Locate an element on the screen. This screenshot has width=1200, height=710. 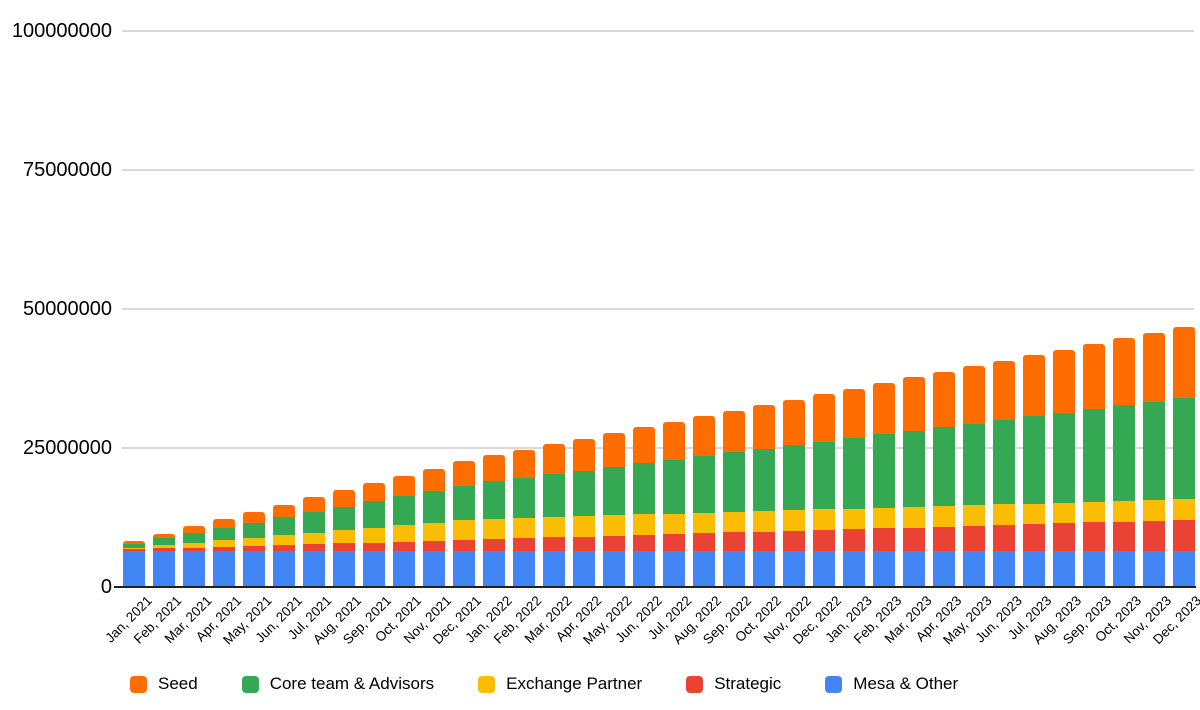
bar-segment-exchange-partner-jun-2023 is located at coordinates (1004, 514).